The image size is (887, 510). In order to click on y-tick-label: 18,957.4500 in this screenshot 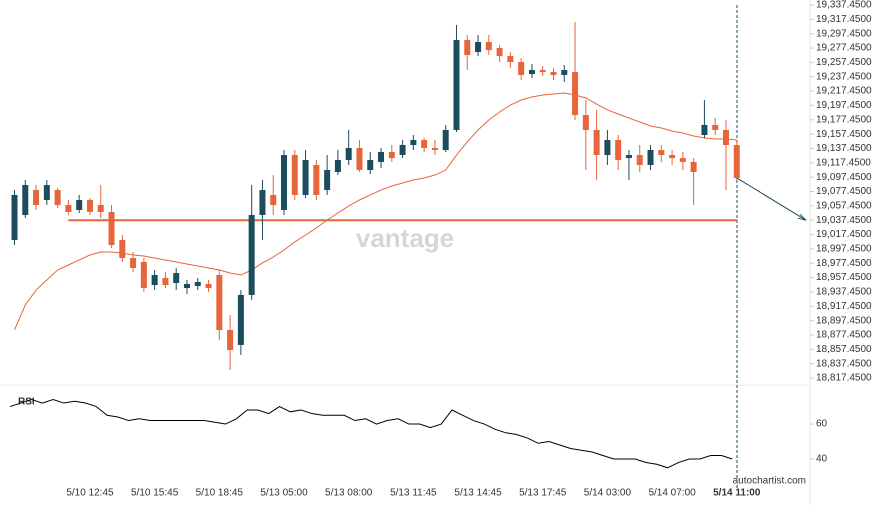, I will do `click(844, 277)`.